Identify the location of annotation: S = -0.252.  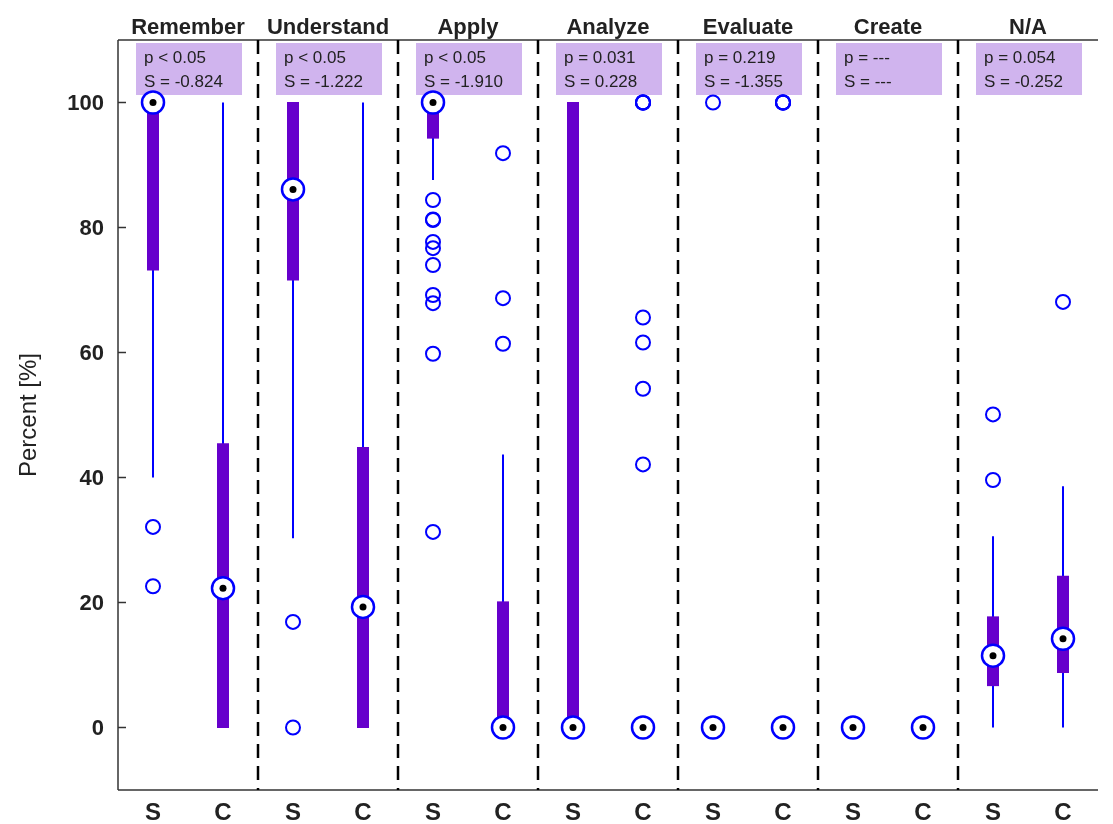
(1023, 81).